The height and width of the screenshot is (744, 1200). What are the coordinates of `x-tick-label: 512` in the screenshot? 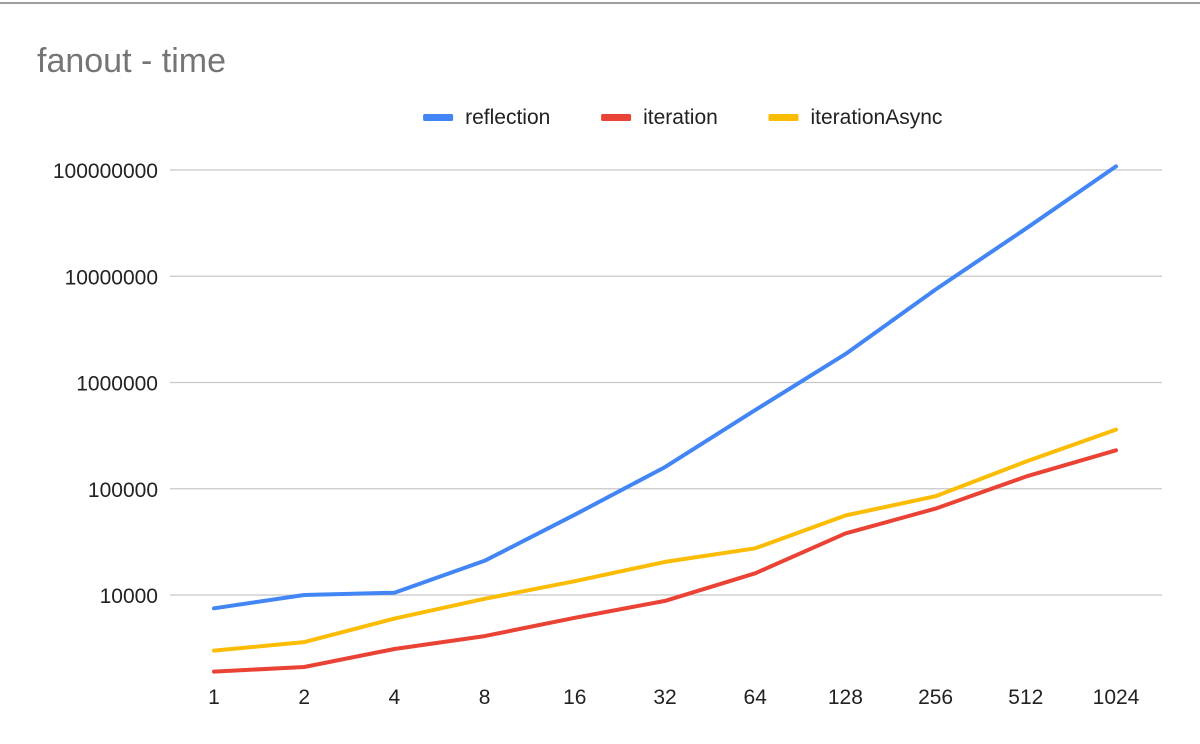 It's located at (1025, 697).